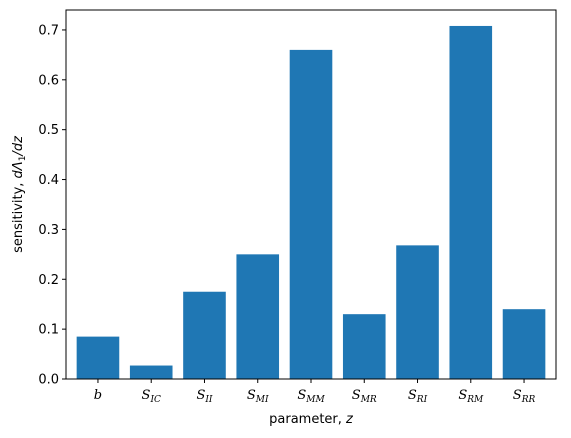 The height and width of the screenshot is (438, 571). Describe the element at coordinates (52, 205) in the screenshot. I see `y-axis: 0.0 0.1 0.2 0.3 0.4 0.5 0.6 0.7` at that location.